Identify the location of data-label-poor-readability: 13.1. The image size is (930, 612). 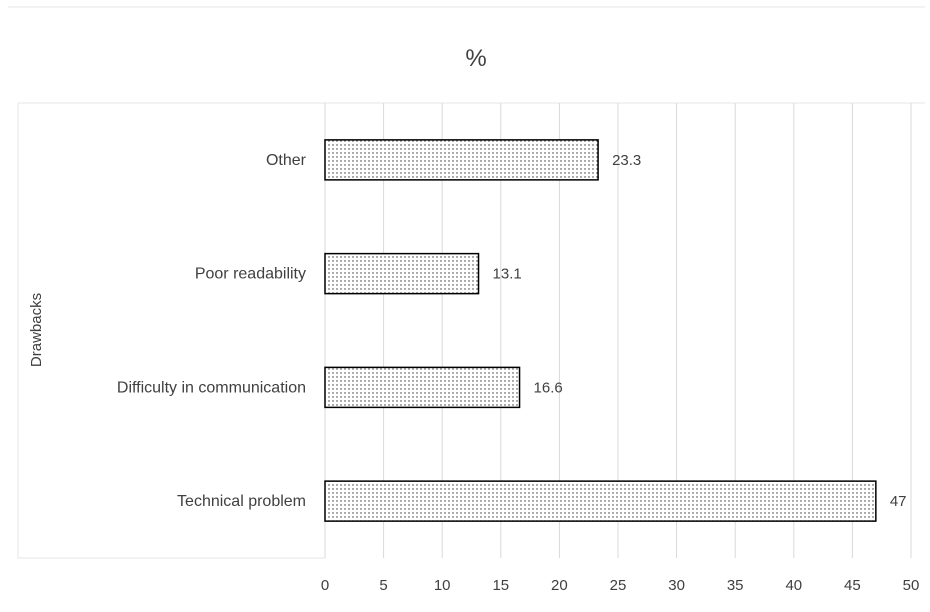
(507, 274).